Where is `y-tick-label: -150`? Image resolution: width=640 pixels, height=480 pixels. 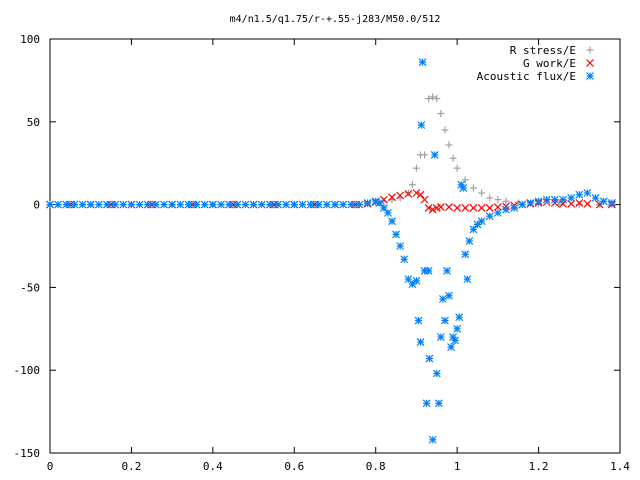 y-tick-label: -150 is located at coordinates (27, 453).